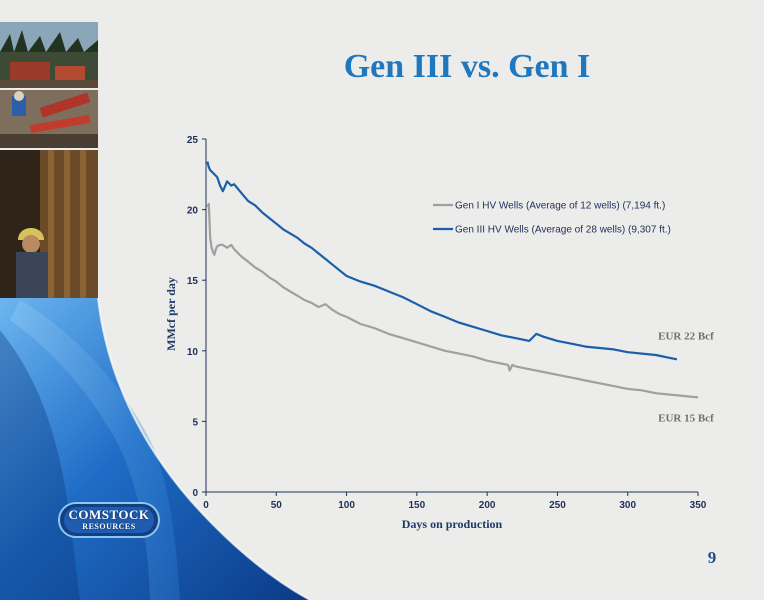 The width and height of the screenshot is (764, 600). I want to click on logo-line-2: RESOURCES, so click(109, 526).